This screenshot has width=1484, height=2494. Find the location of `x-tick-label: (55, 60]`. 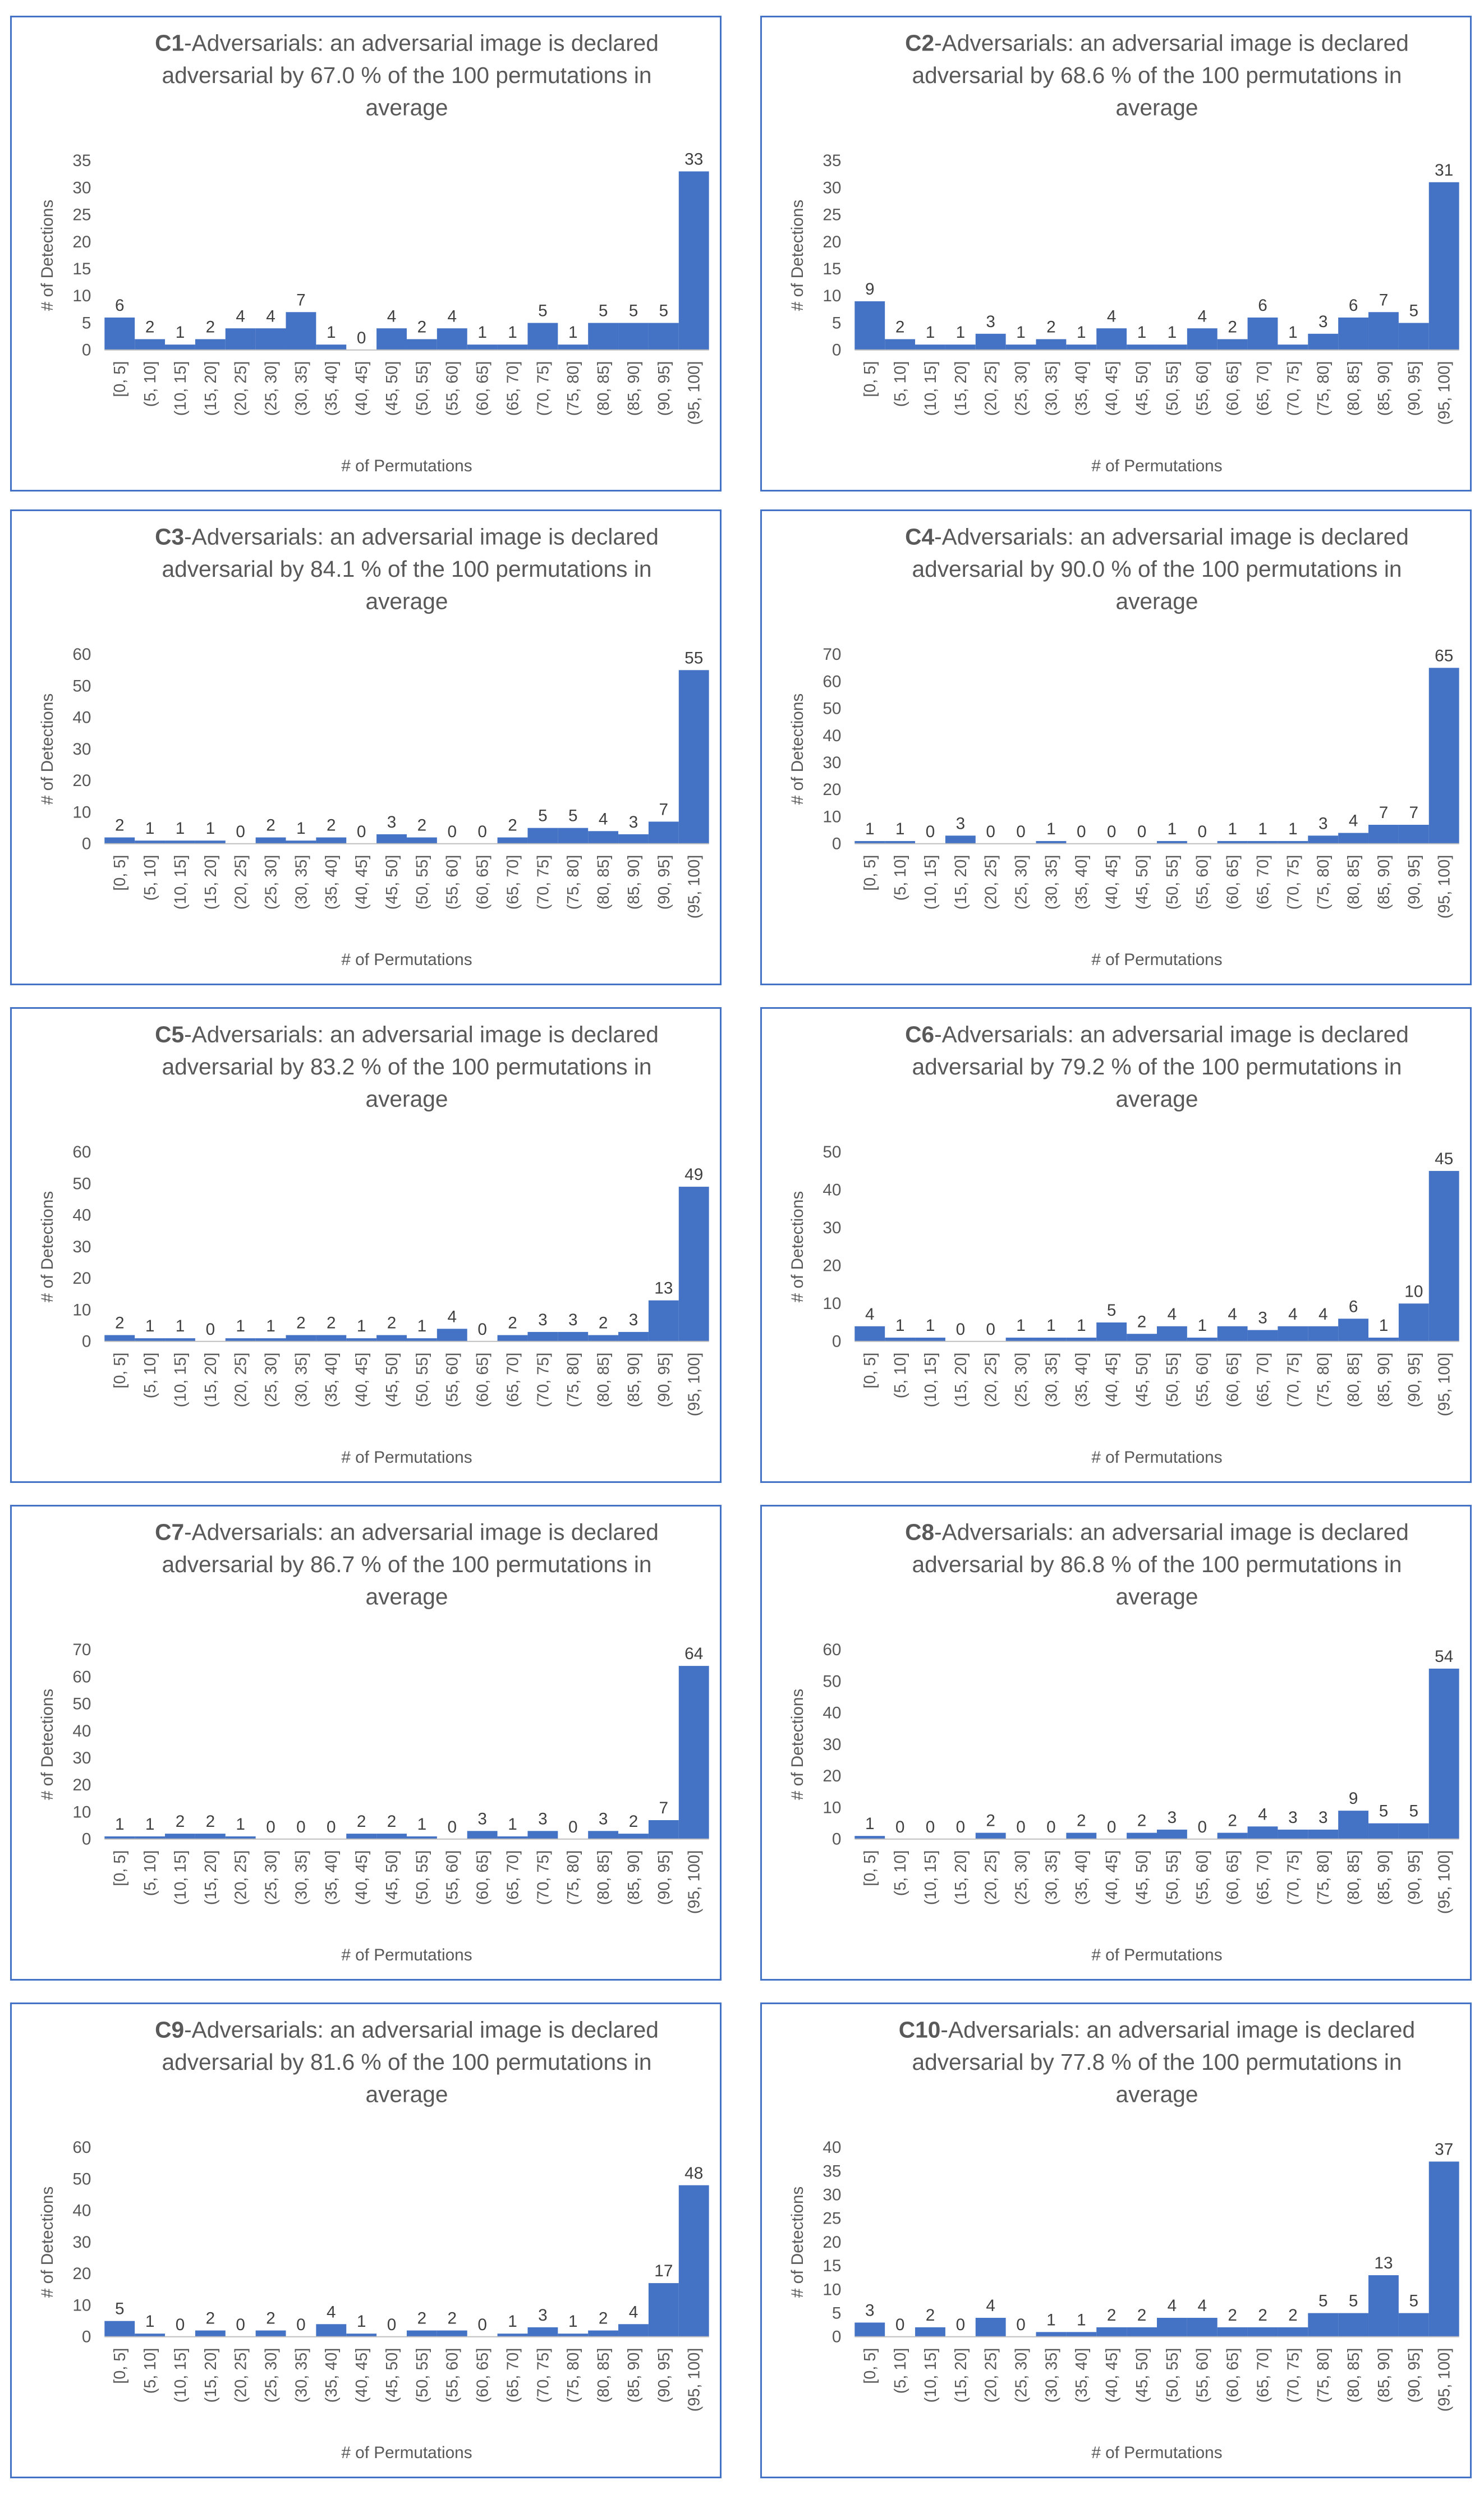

x-tick-label: (55, 60] is located at coordinates (1203, 882).